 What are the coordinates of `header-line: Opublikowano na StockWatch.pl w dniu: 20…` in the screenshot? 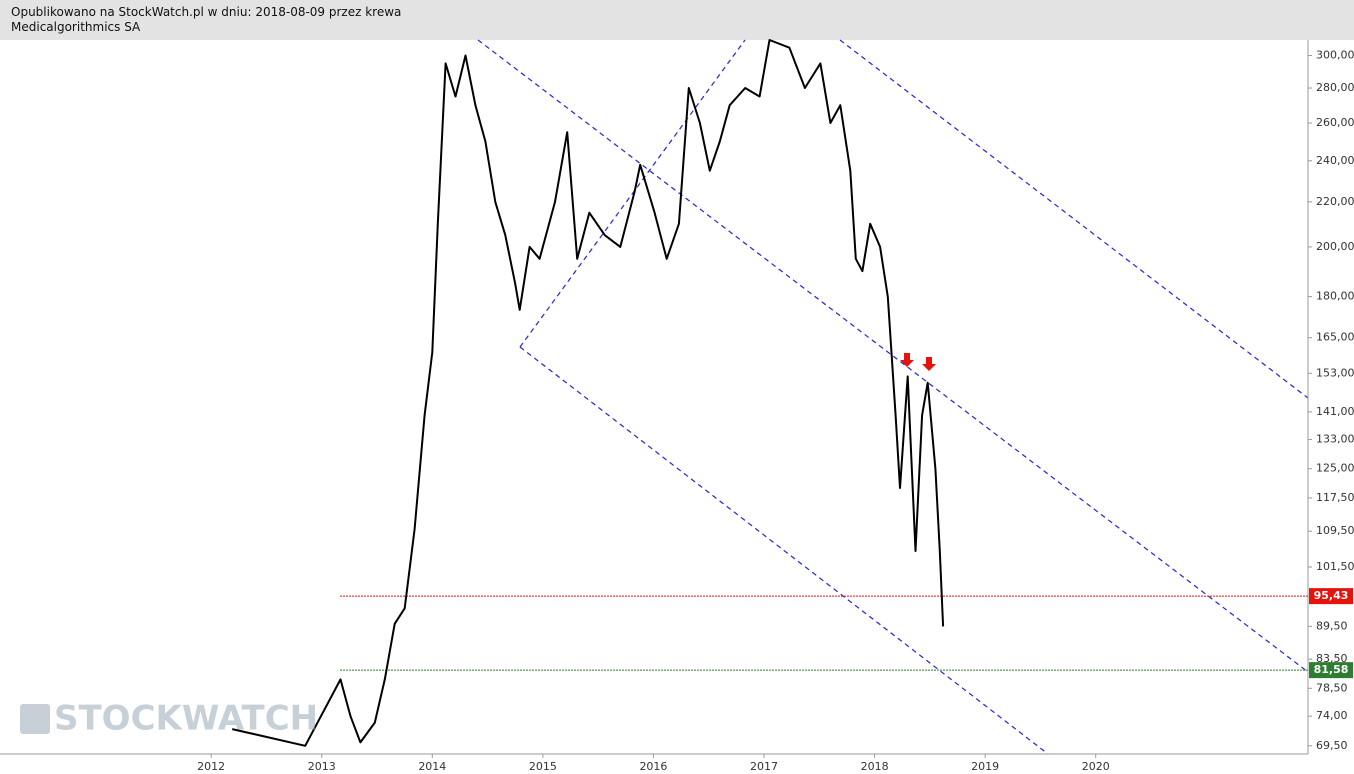 It's located at (206, 12).